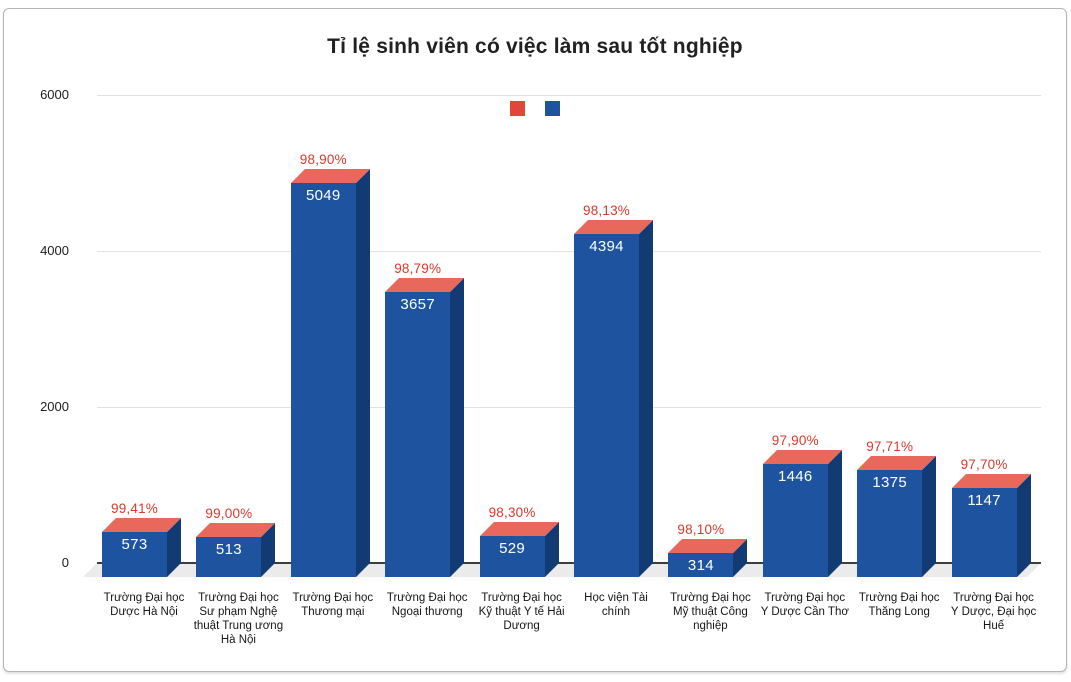 The height and width of the screenshot is (682, 1071). I want to click on x-axis-label: Trường Đại học Dược Hà Nội, so click(144, 605).